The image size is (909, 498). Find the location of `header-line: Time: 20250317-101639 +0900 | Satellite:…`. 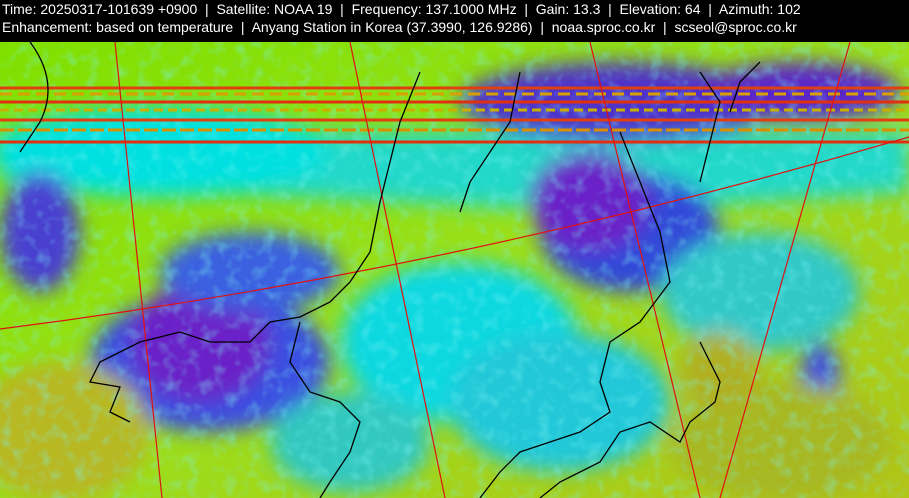

header-line: Time: 20250317-101639 +0900 | Satellite:… is located at coordinates (401, 9).